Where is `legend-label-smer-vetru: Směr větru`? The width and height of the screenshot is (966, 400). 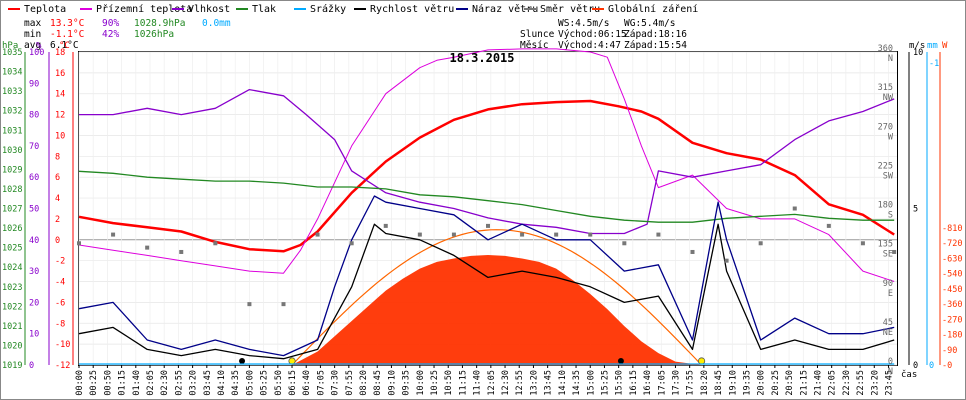
legend-label-smer-vetru: Směr větru is located at coordinates (570, 9).